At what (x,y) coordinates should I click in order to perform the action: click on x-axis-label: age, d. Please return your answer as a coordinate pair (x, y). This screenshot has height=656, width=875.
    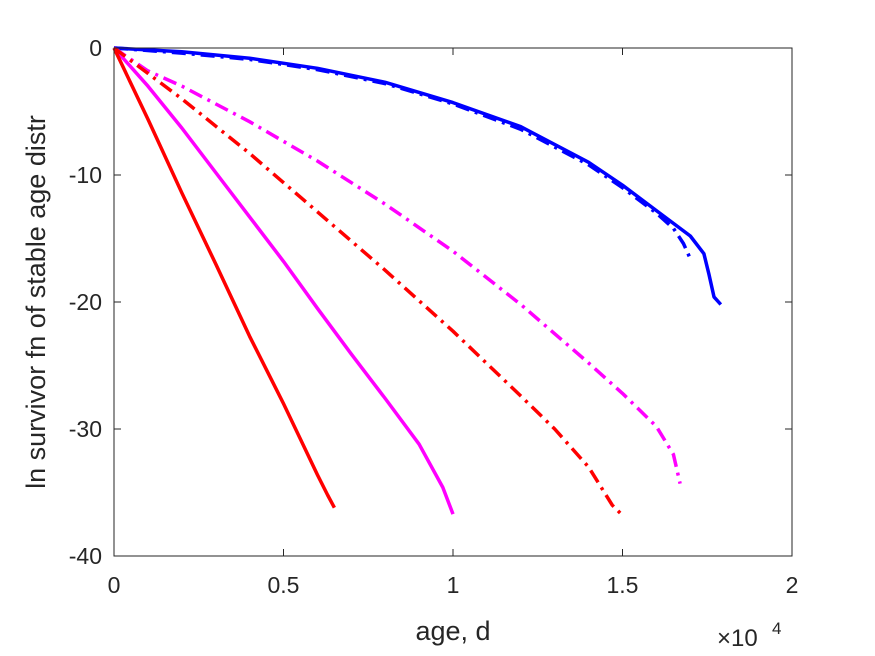
    Looking at the image, I should click on (452, 631).